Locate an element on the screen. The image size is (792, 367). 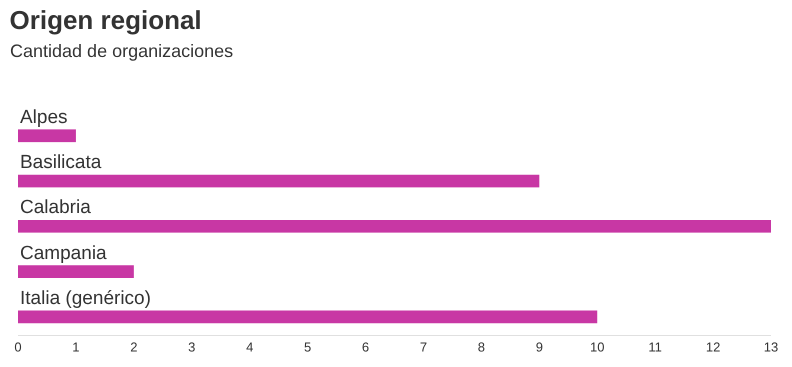
y-tick-label: Campania is located at coordinates (64, 253).